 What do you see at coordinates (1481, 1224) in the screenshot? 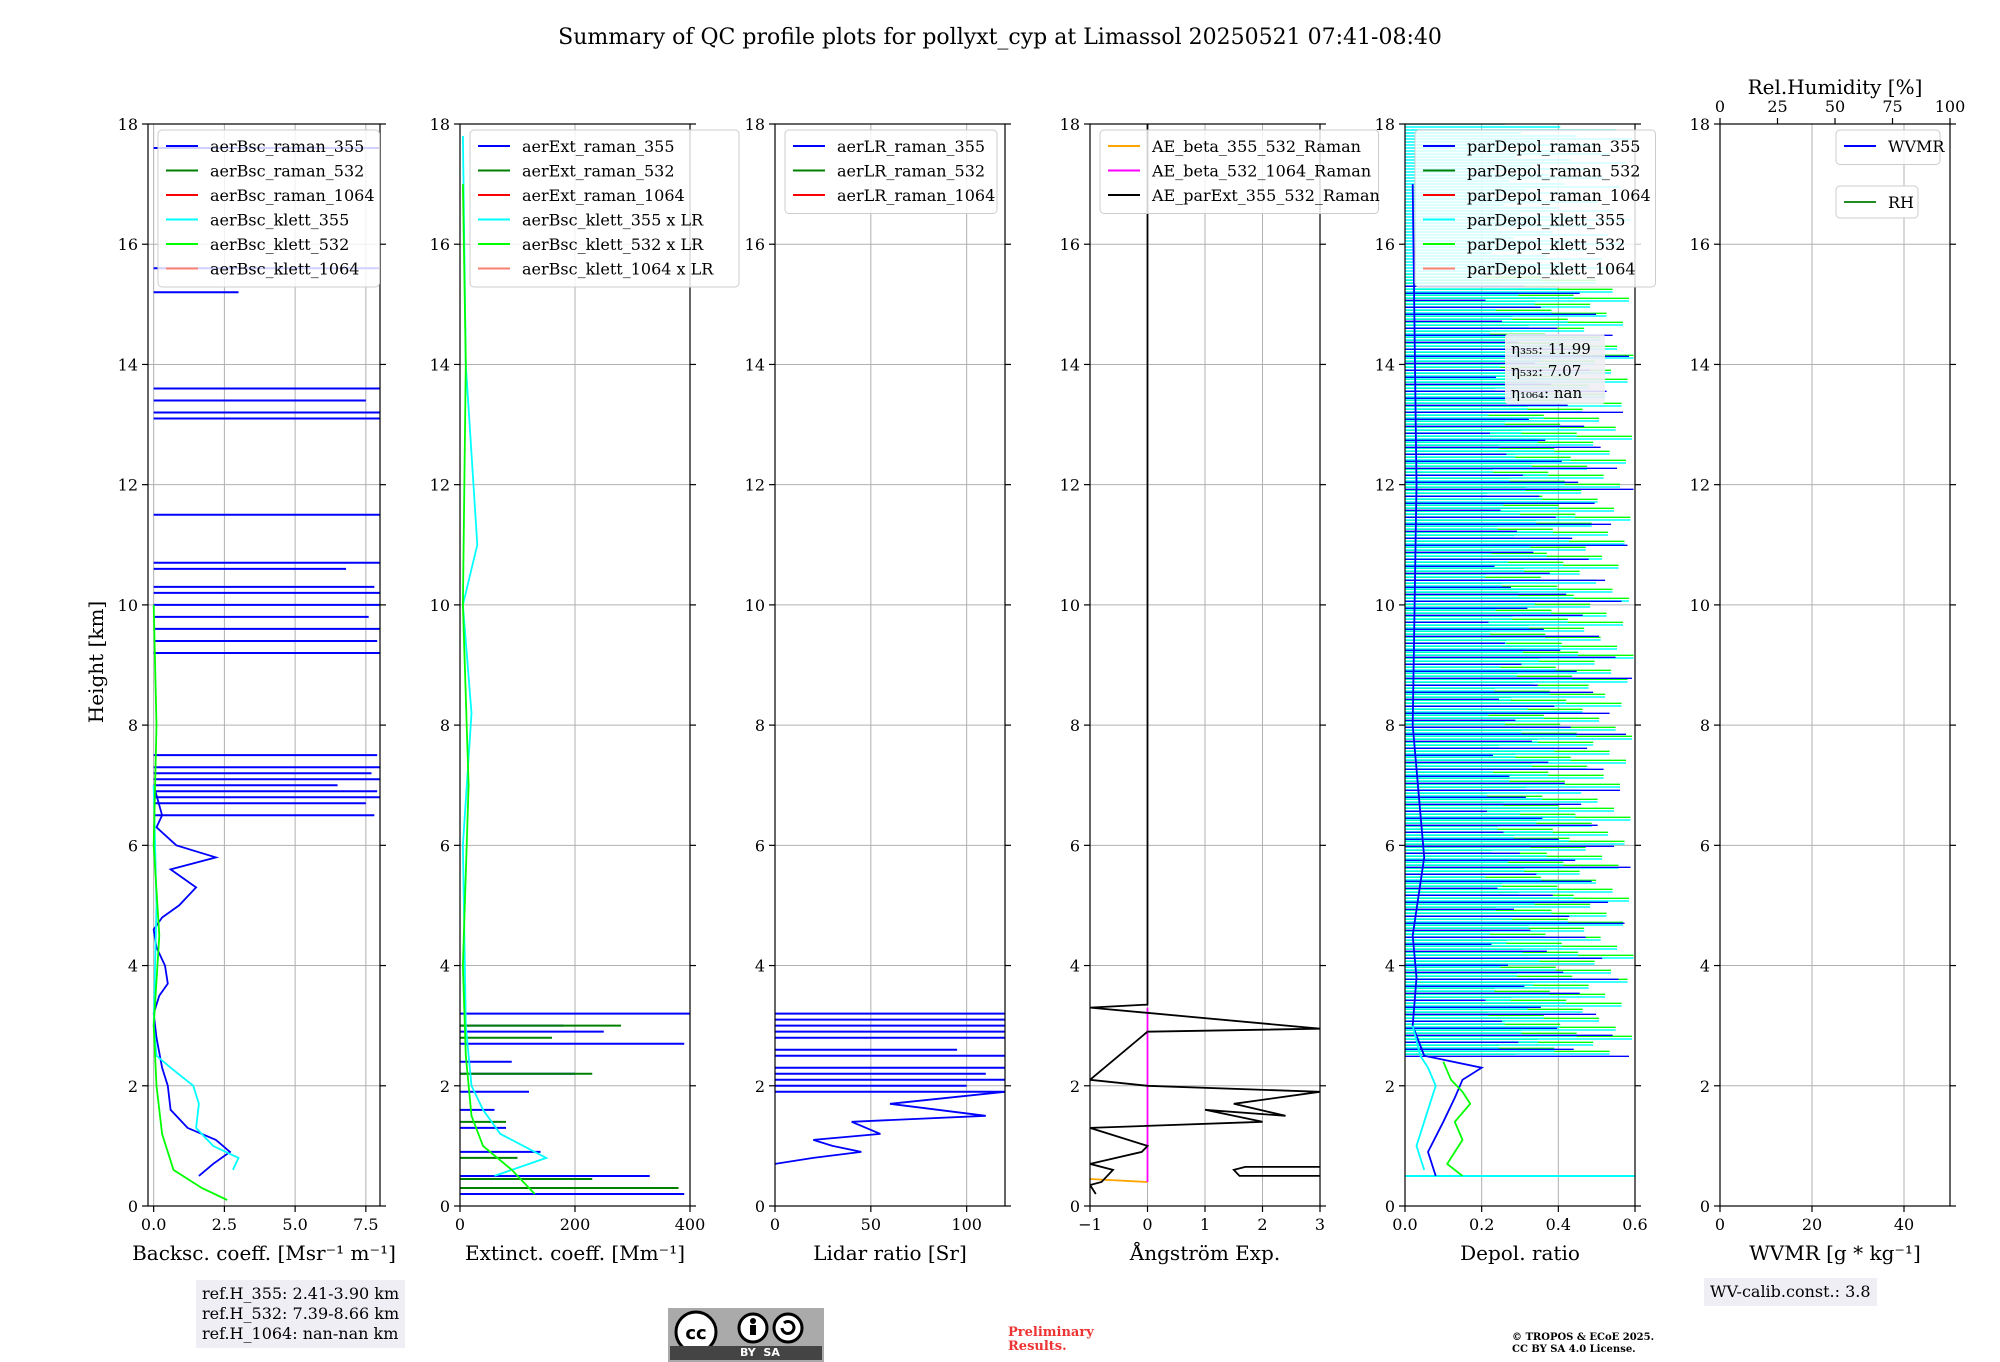
I see `x-tick-label: 0.2` at bounding box center [1481, 1224].